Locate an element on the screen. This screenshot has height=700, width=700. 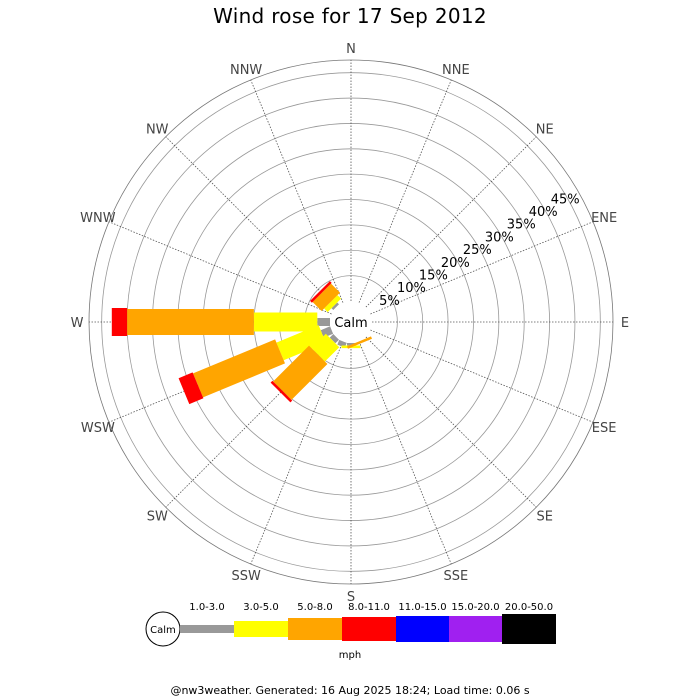
direction-label-nnw: NNW is located at coordinates (246, 70).